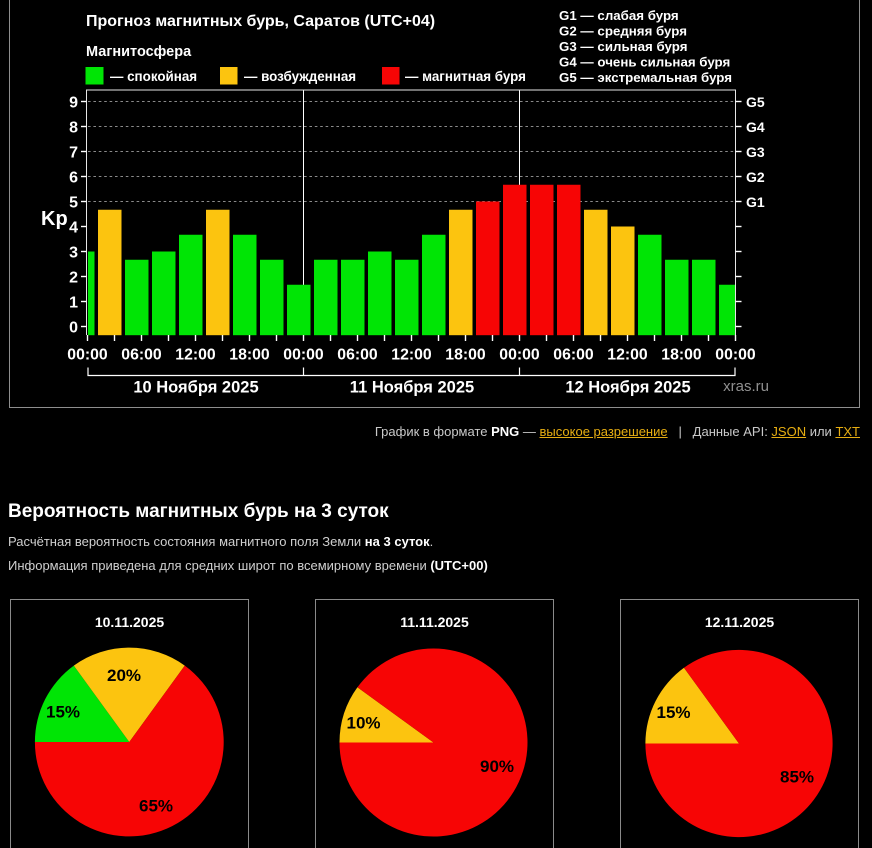 The image size is (872, 848). What do you see at coordinates (139, 52) in the screenshot?
I see `svg-text: Магнитосфера` at bounding box center [139, 52].